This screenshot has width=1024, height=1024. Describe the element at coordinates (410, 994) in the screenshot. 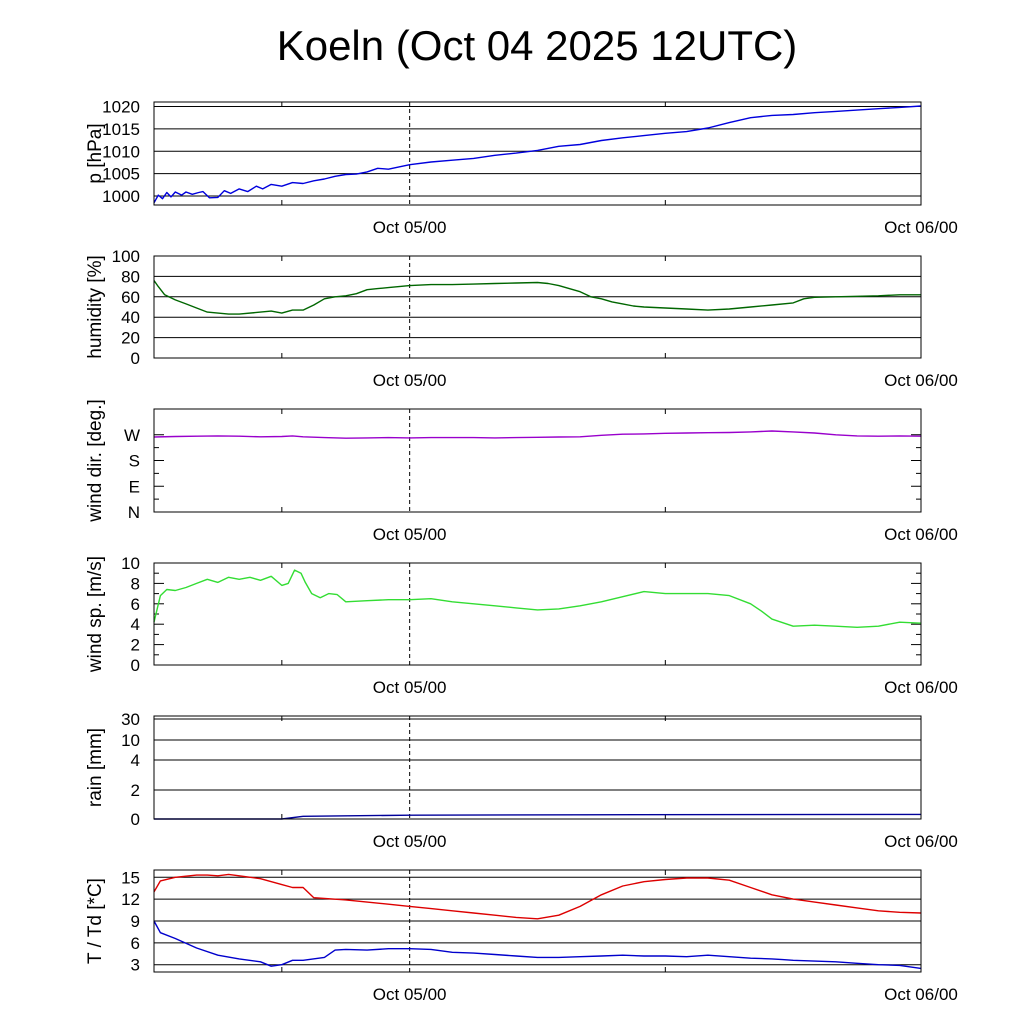

I see `temperature-xtick-label: Oct 05/00` at that location.